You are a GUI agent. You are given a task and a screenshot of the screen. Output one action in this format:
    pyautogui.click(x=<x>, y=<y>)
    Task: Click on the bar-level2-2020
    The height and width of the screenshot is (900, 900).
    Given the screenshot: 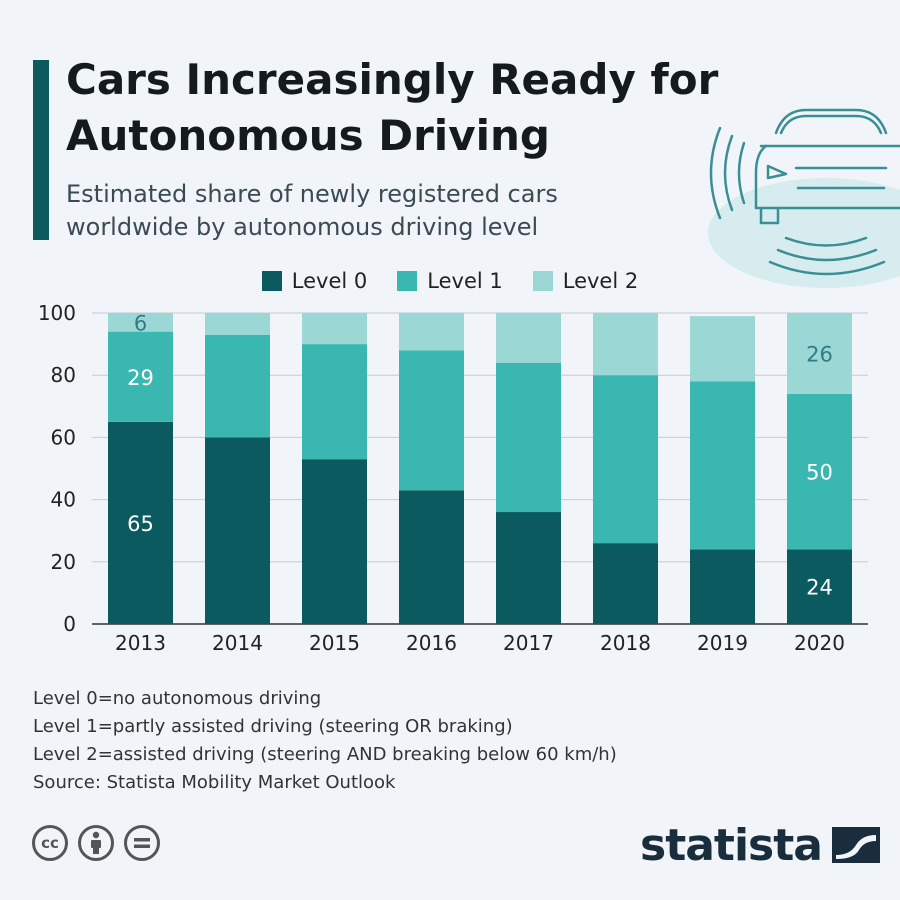 What is the action you would take?
    pyautogui.click(x=819, y=353)
    